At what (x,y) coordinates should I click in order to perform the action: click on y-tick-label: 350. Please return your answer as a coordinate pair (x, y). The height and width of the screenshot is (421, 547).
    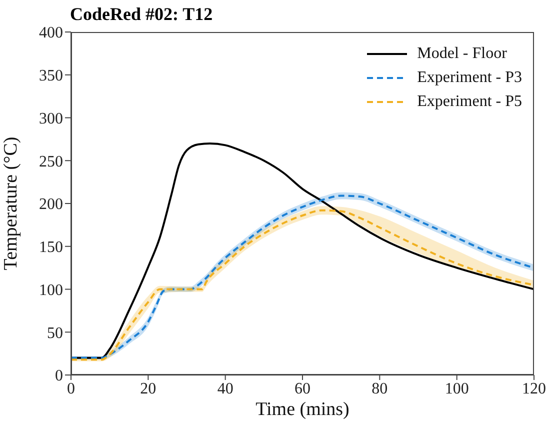
    Looking at the image, I should click on (51, 76).